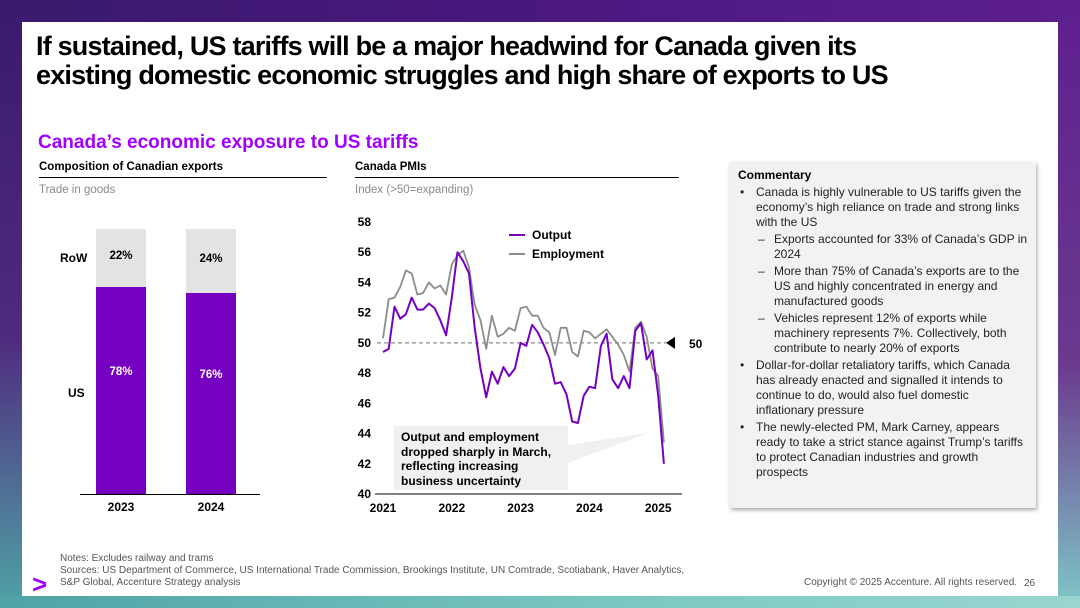 The width and height of the screenshot is (1080, 608). Describe the element at coordinates (365, 373) in the screenshot. I see `y-tick-label: 48` at that location.